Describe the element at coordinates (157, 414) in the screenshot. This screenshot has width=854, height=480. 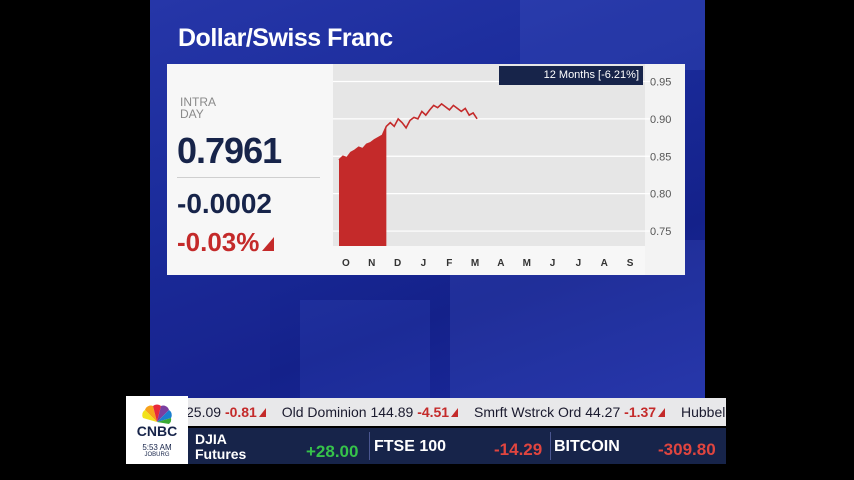
I see `peacock-icon` at that location.